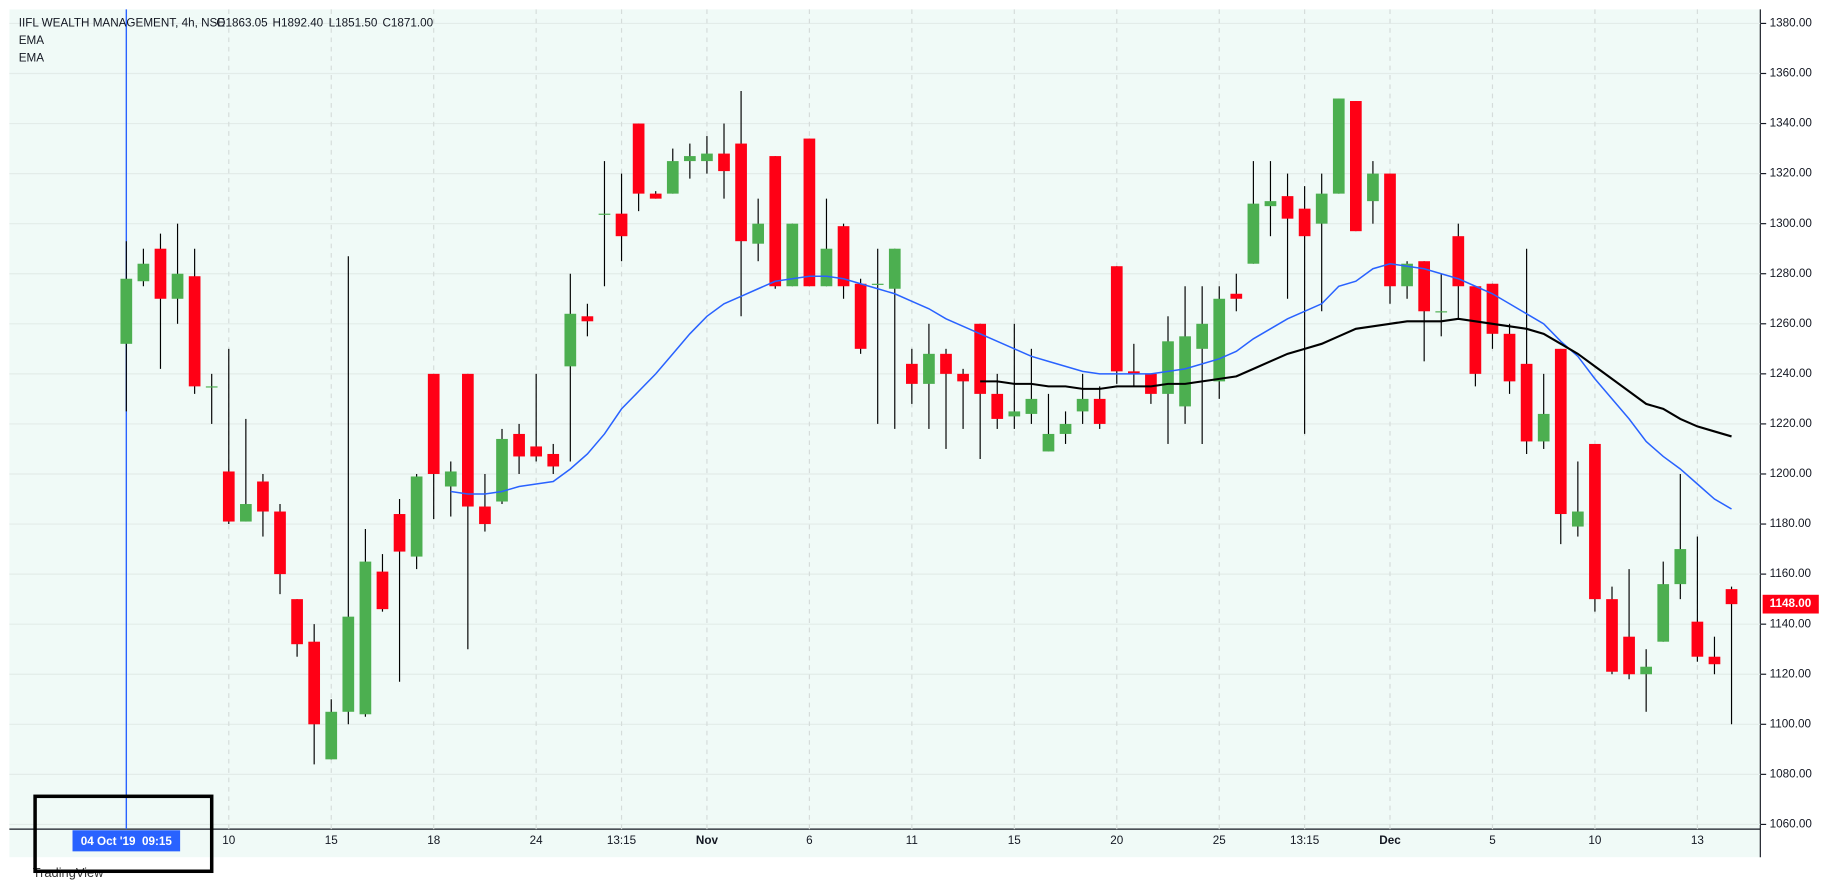  What do you see at coordinates (122, 23) in the screenshot?
I see `chart-title: IIFL WEALTH MANAGEMENT, 4h, NSE` at bounding box center [122, 23].